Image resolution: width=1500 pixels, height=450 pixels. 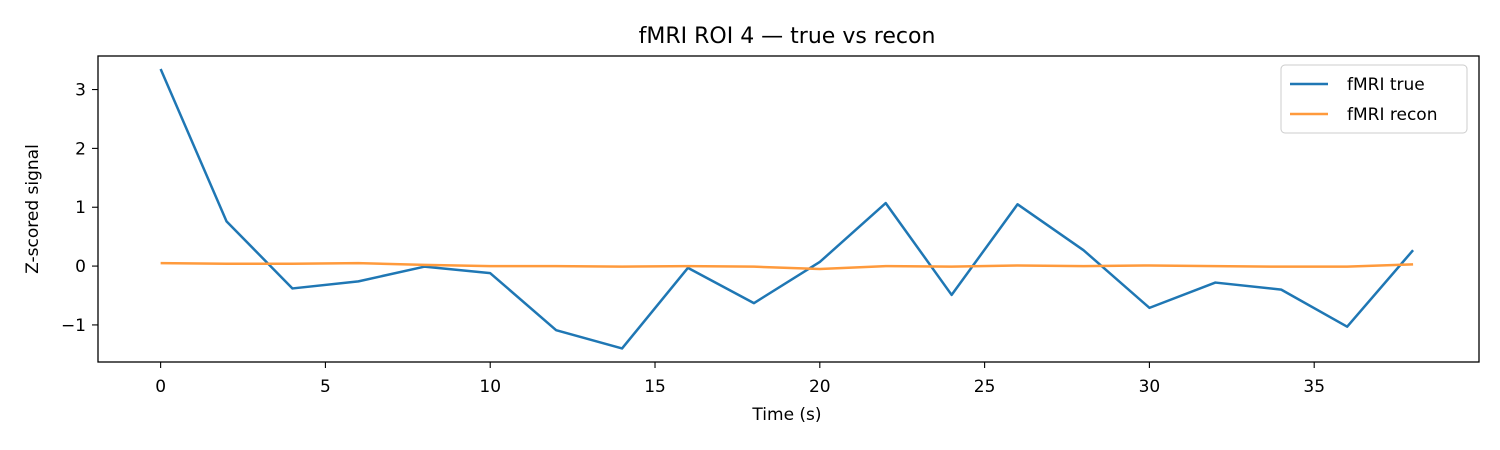 I want to click on x-tick-label: 25, so click(x=985, y=387).